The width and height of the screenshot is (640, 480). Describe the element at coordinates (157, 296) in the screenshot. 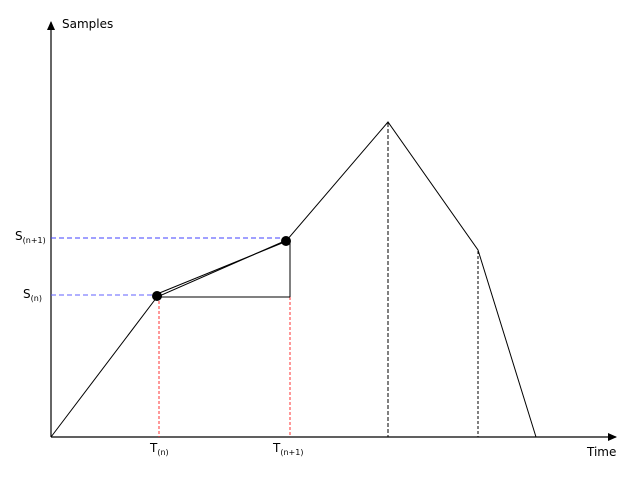

I see `sample-point-n` at that location.